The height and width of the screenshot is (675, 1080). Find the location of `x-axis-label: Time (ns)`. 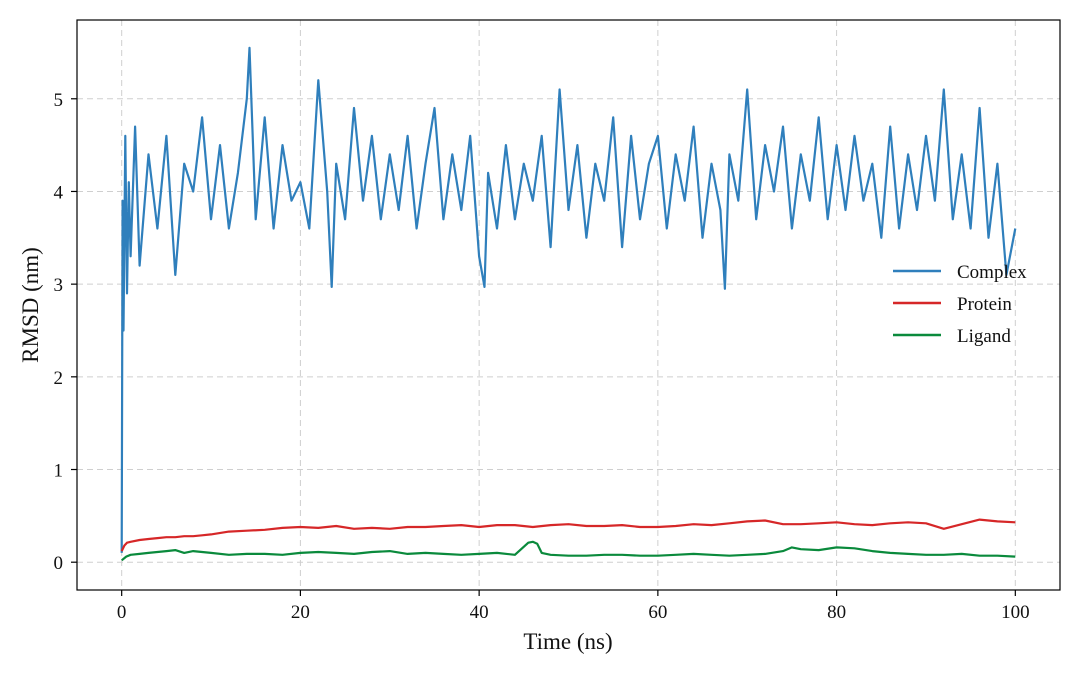

x-axis-label: Time (ns) is located at coordinates (567, 641).